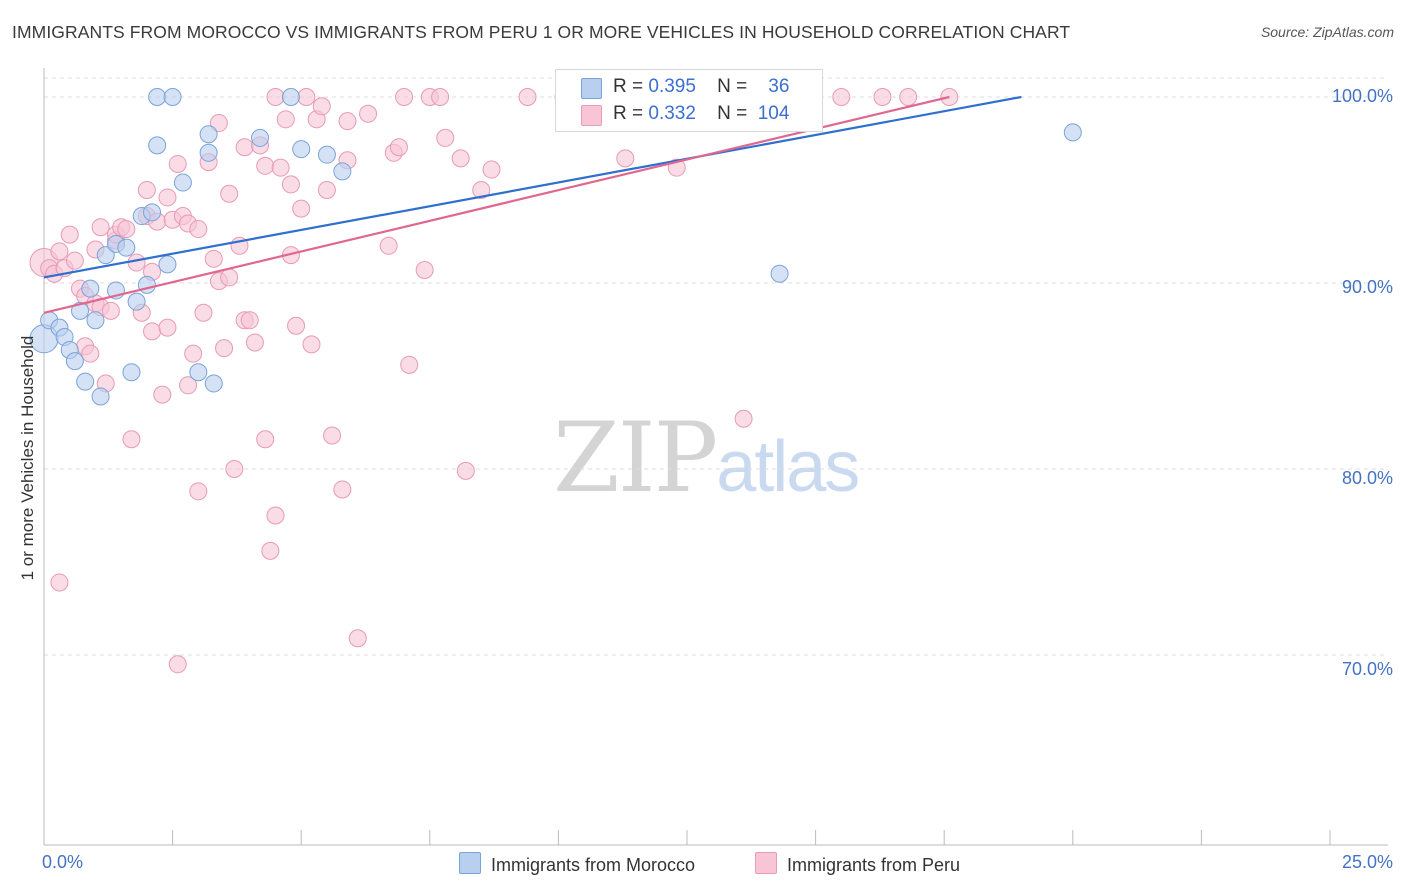 The width and height of the screenshot is (1406, 892). I want to click on watermark: ZIPatlas, so click(706, 458).